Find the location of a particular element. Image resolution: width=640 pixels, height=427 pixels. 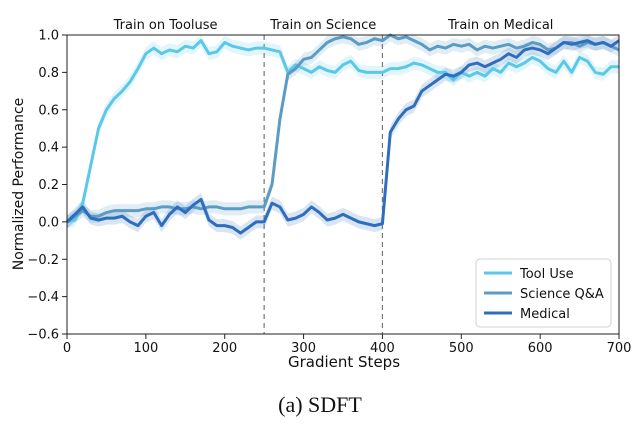

x-tick-label: 100 is located at coordinates (145, 348).